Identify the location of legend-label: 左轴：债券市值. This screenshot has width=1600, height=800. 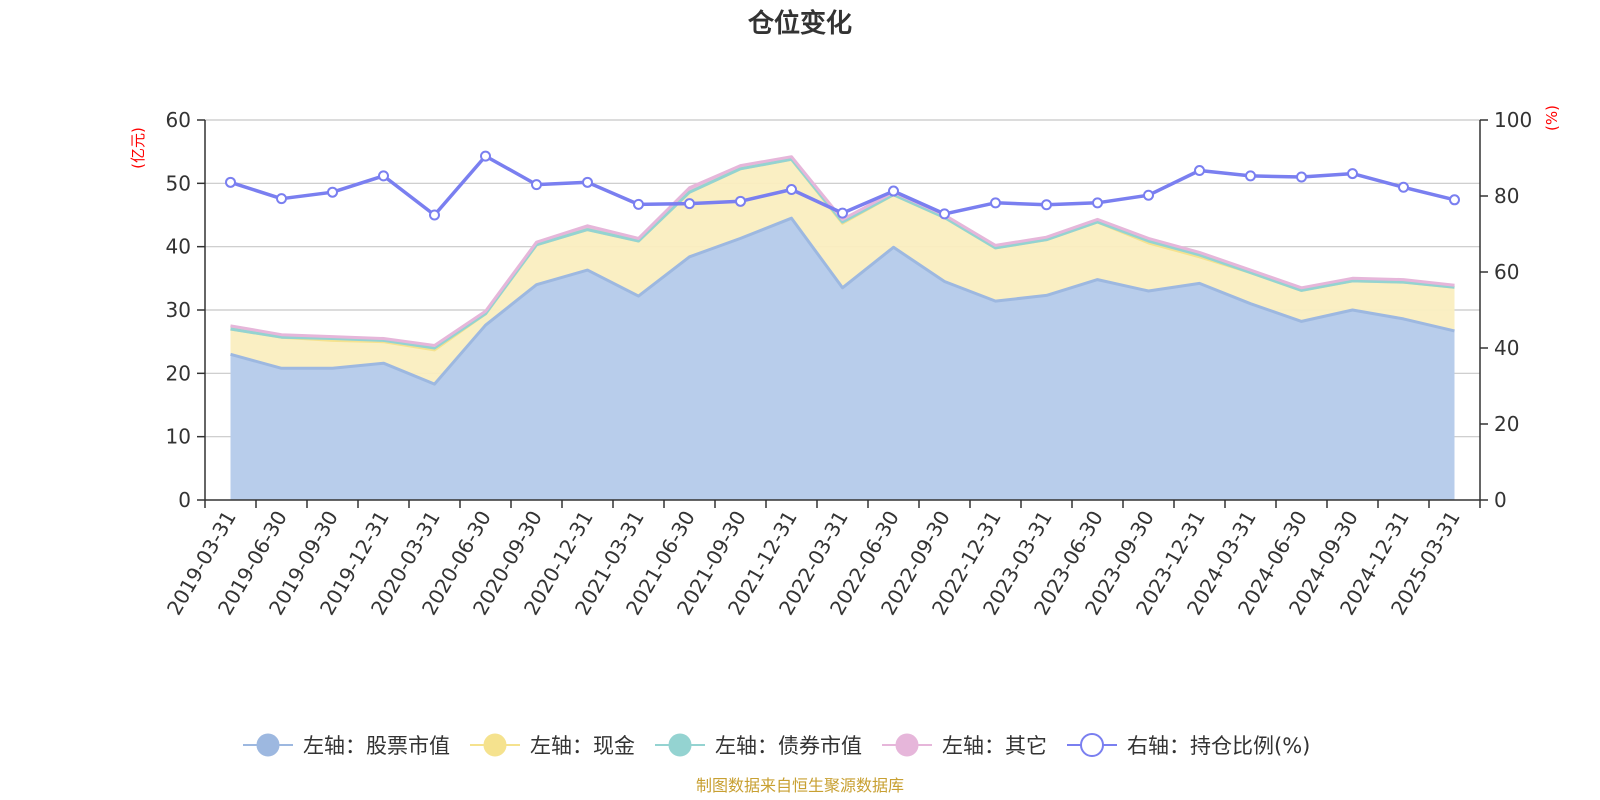
(788, 746).